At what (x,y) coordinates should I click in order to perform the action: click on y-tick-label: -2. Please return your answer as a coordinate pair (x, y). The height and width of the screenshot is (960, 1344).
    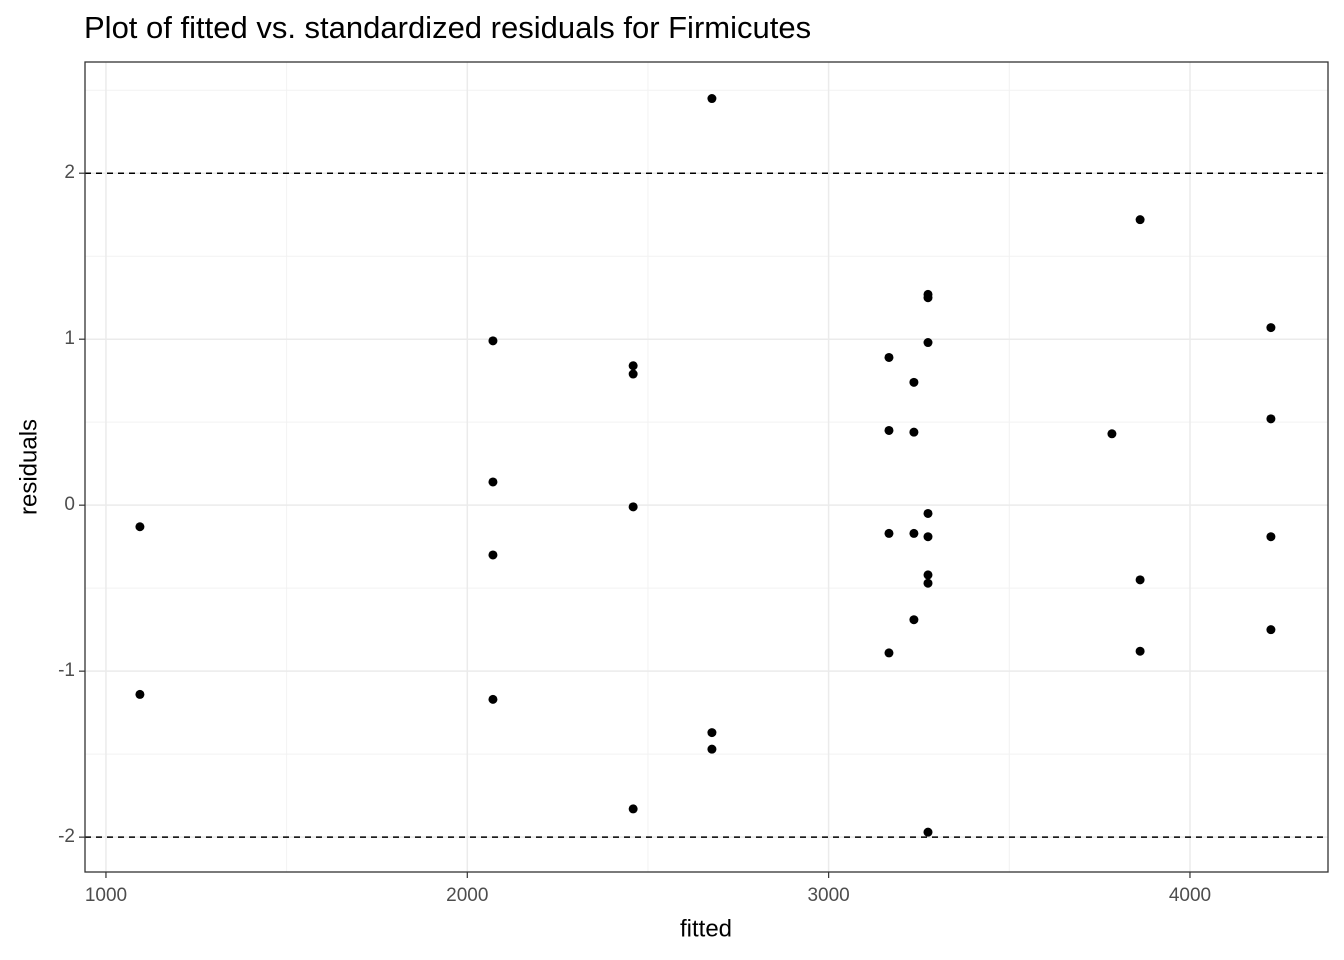
    Looking at the image, I should click on (66, 836).